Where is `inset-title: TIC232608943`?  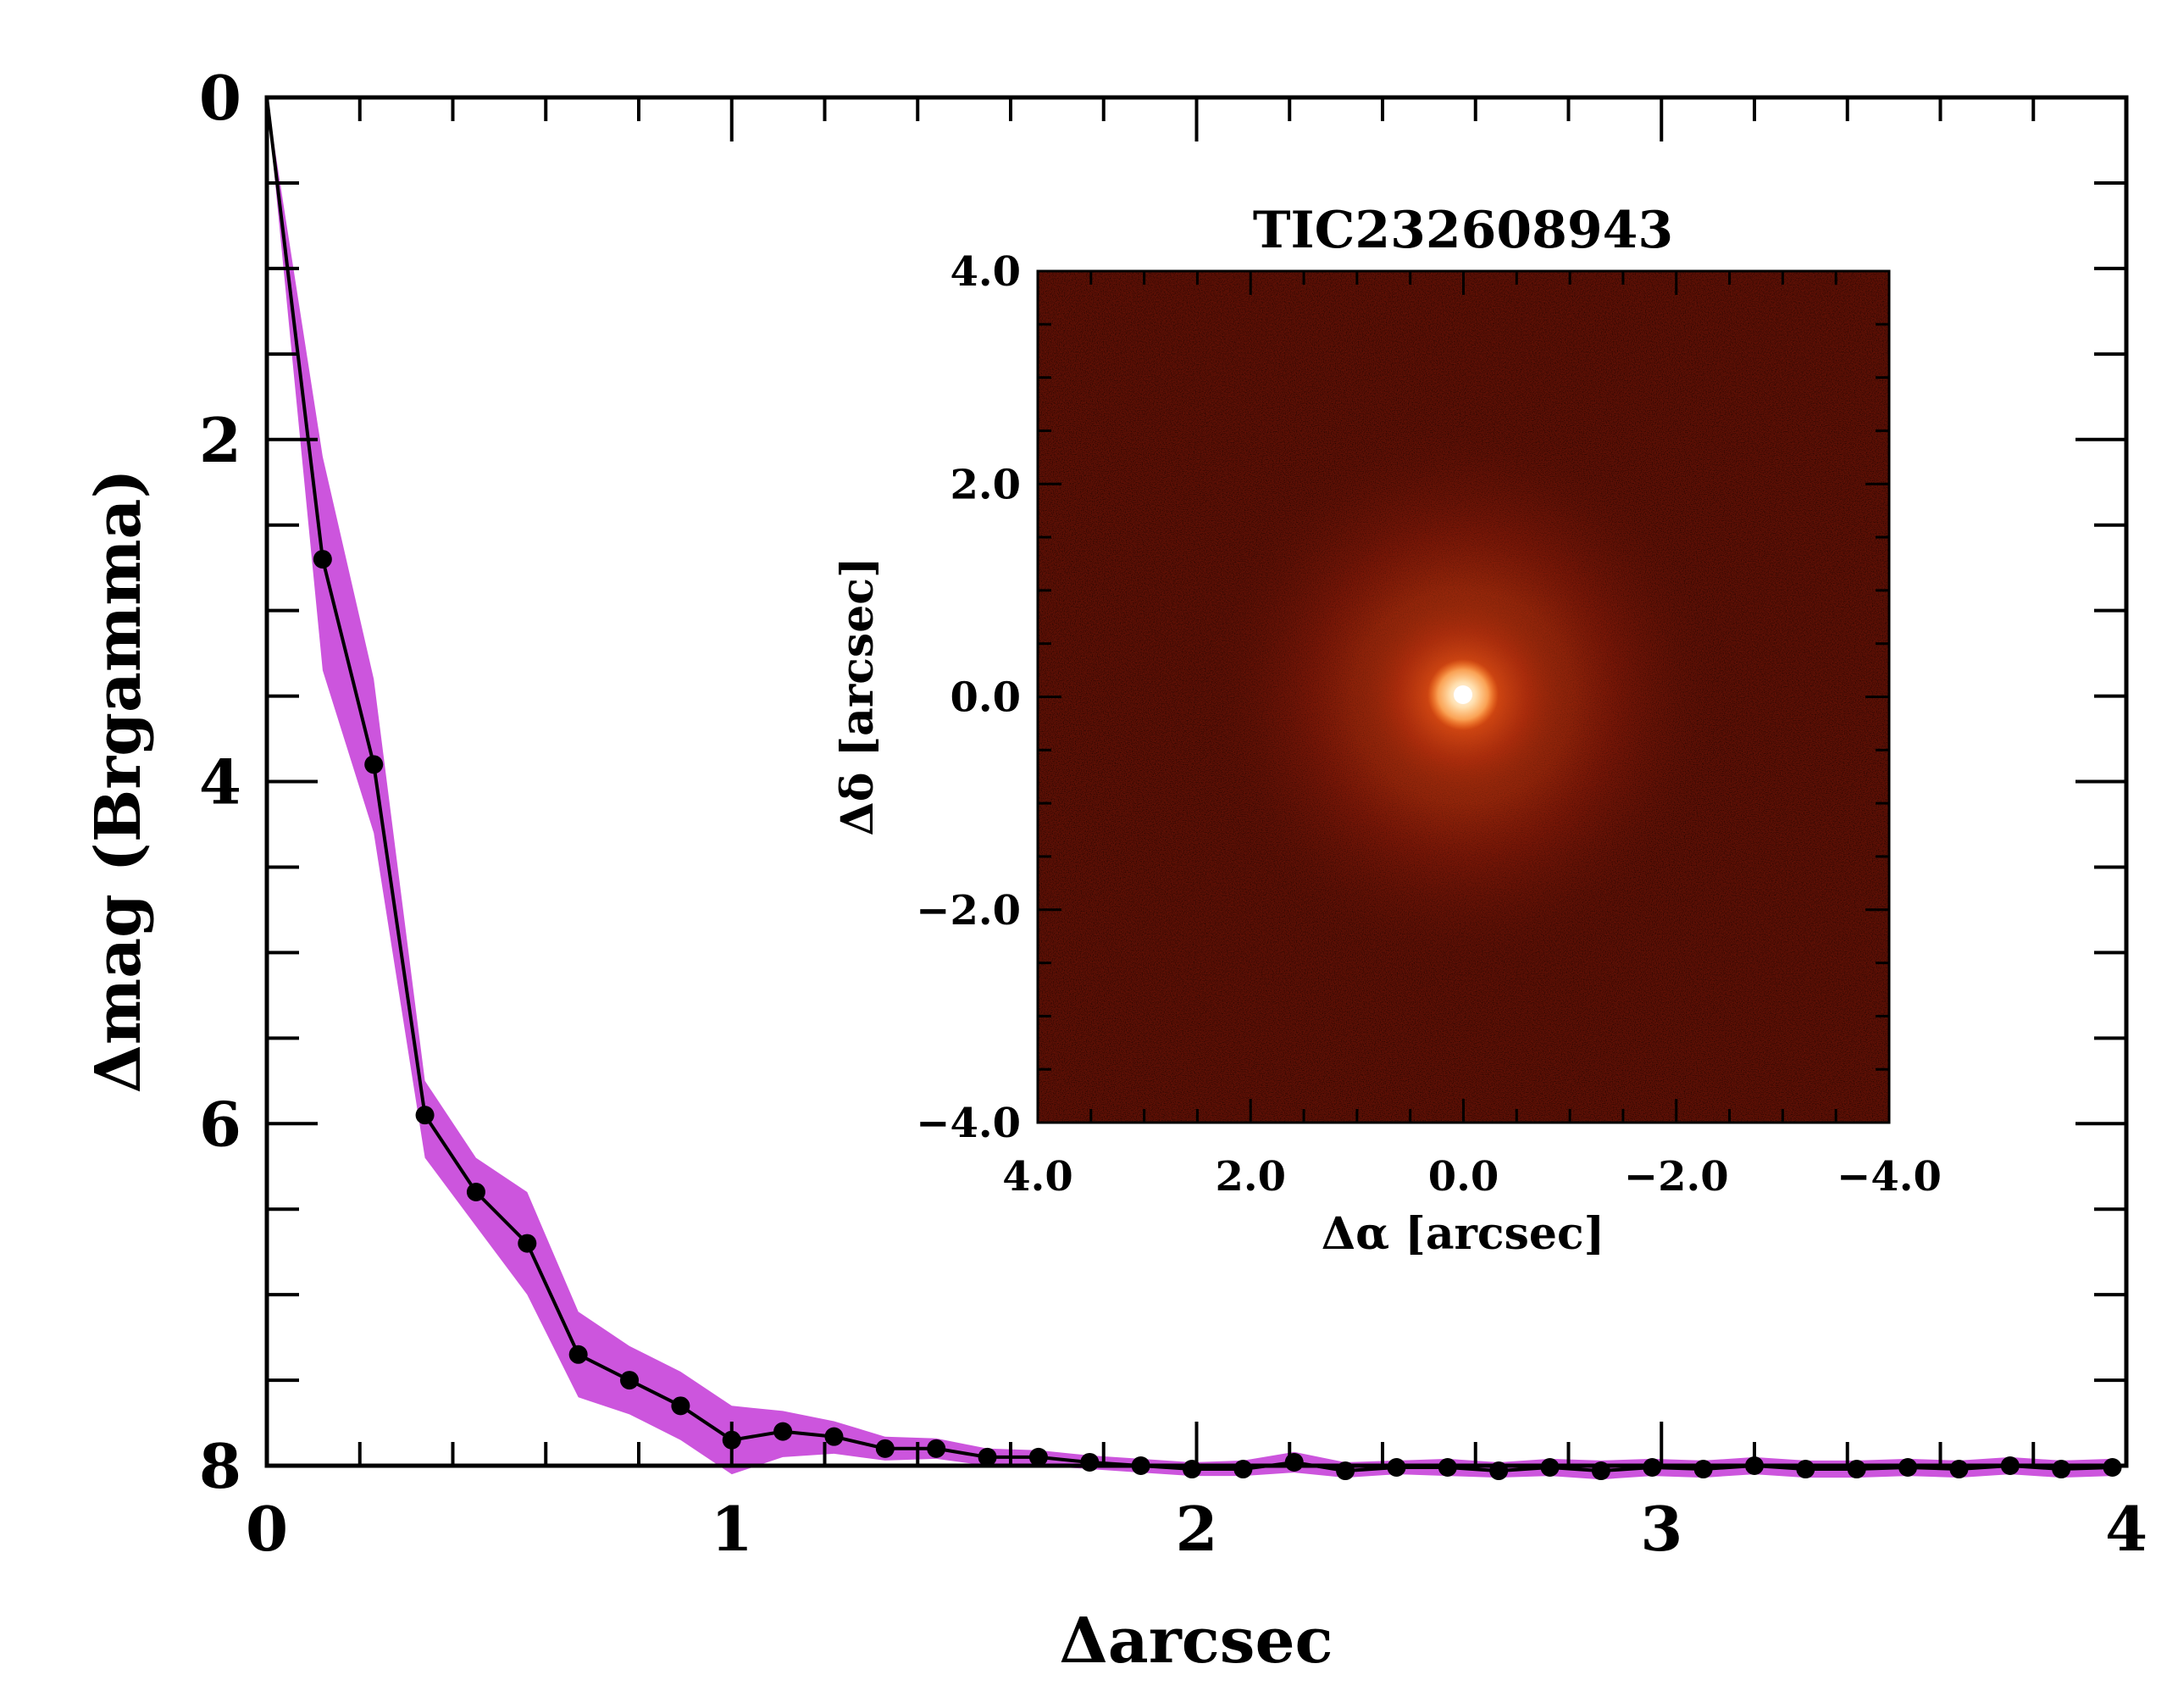
inset-title: TIC232608943 is located at coordinates (1463, 230).